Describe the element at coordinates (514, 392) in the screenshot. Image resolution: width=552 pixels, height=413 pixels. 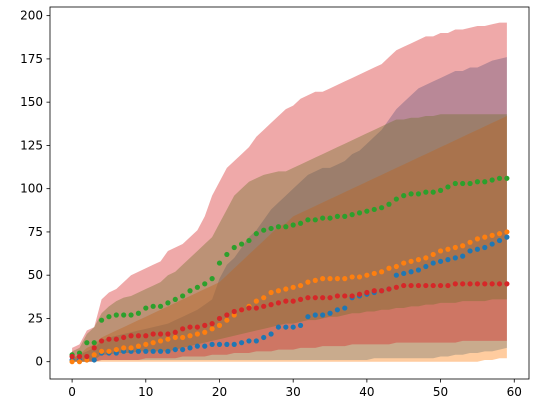
I see `x-tick-label: 60` at that location.